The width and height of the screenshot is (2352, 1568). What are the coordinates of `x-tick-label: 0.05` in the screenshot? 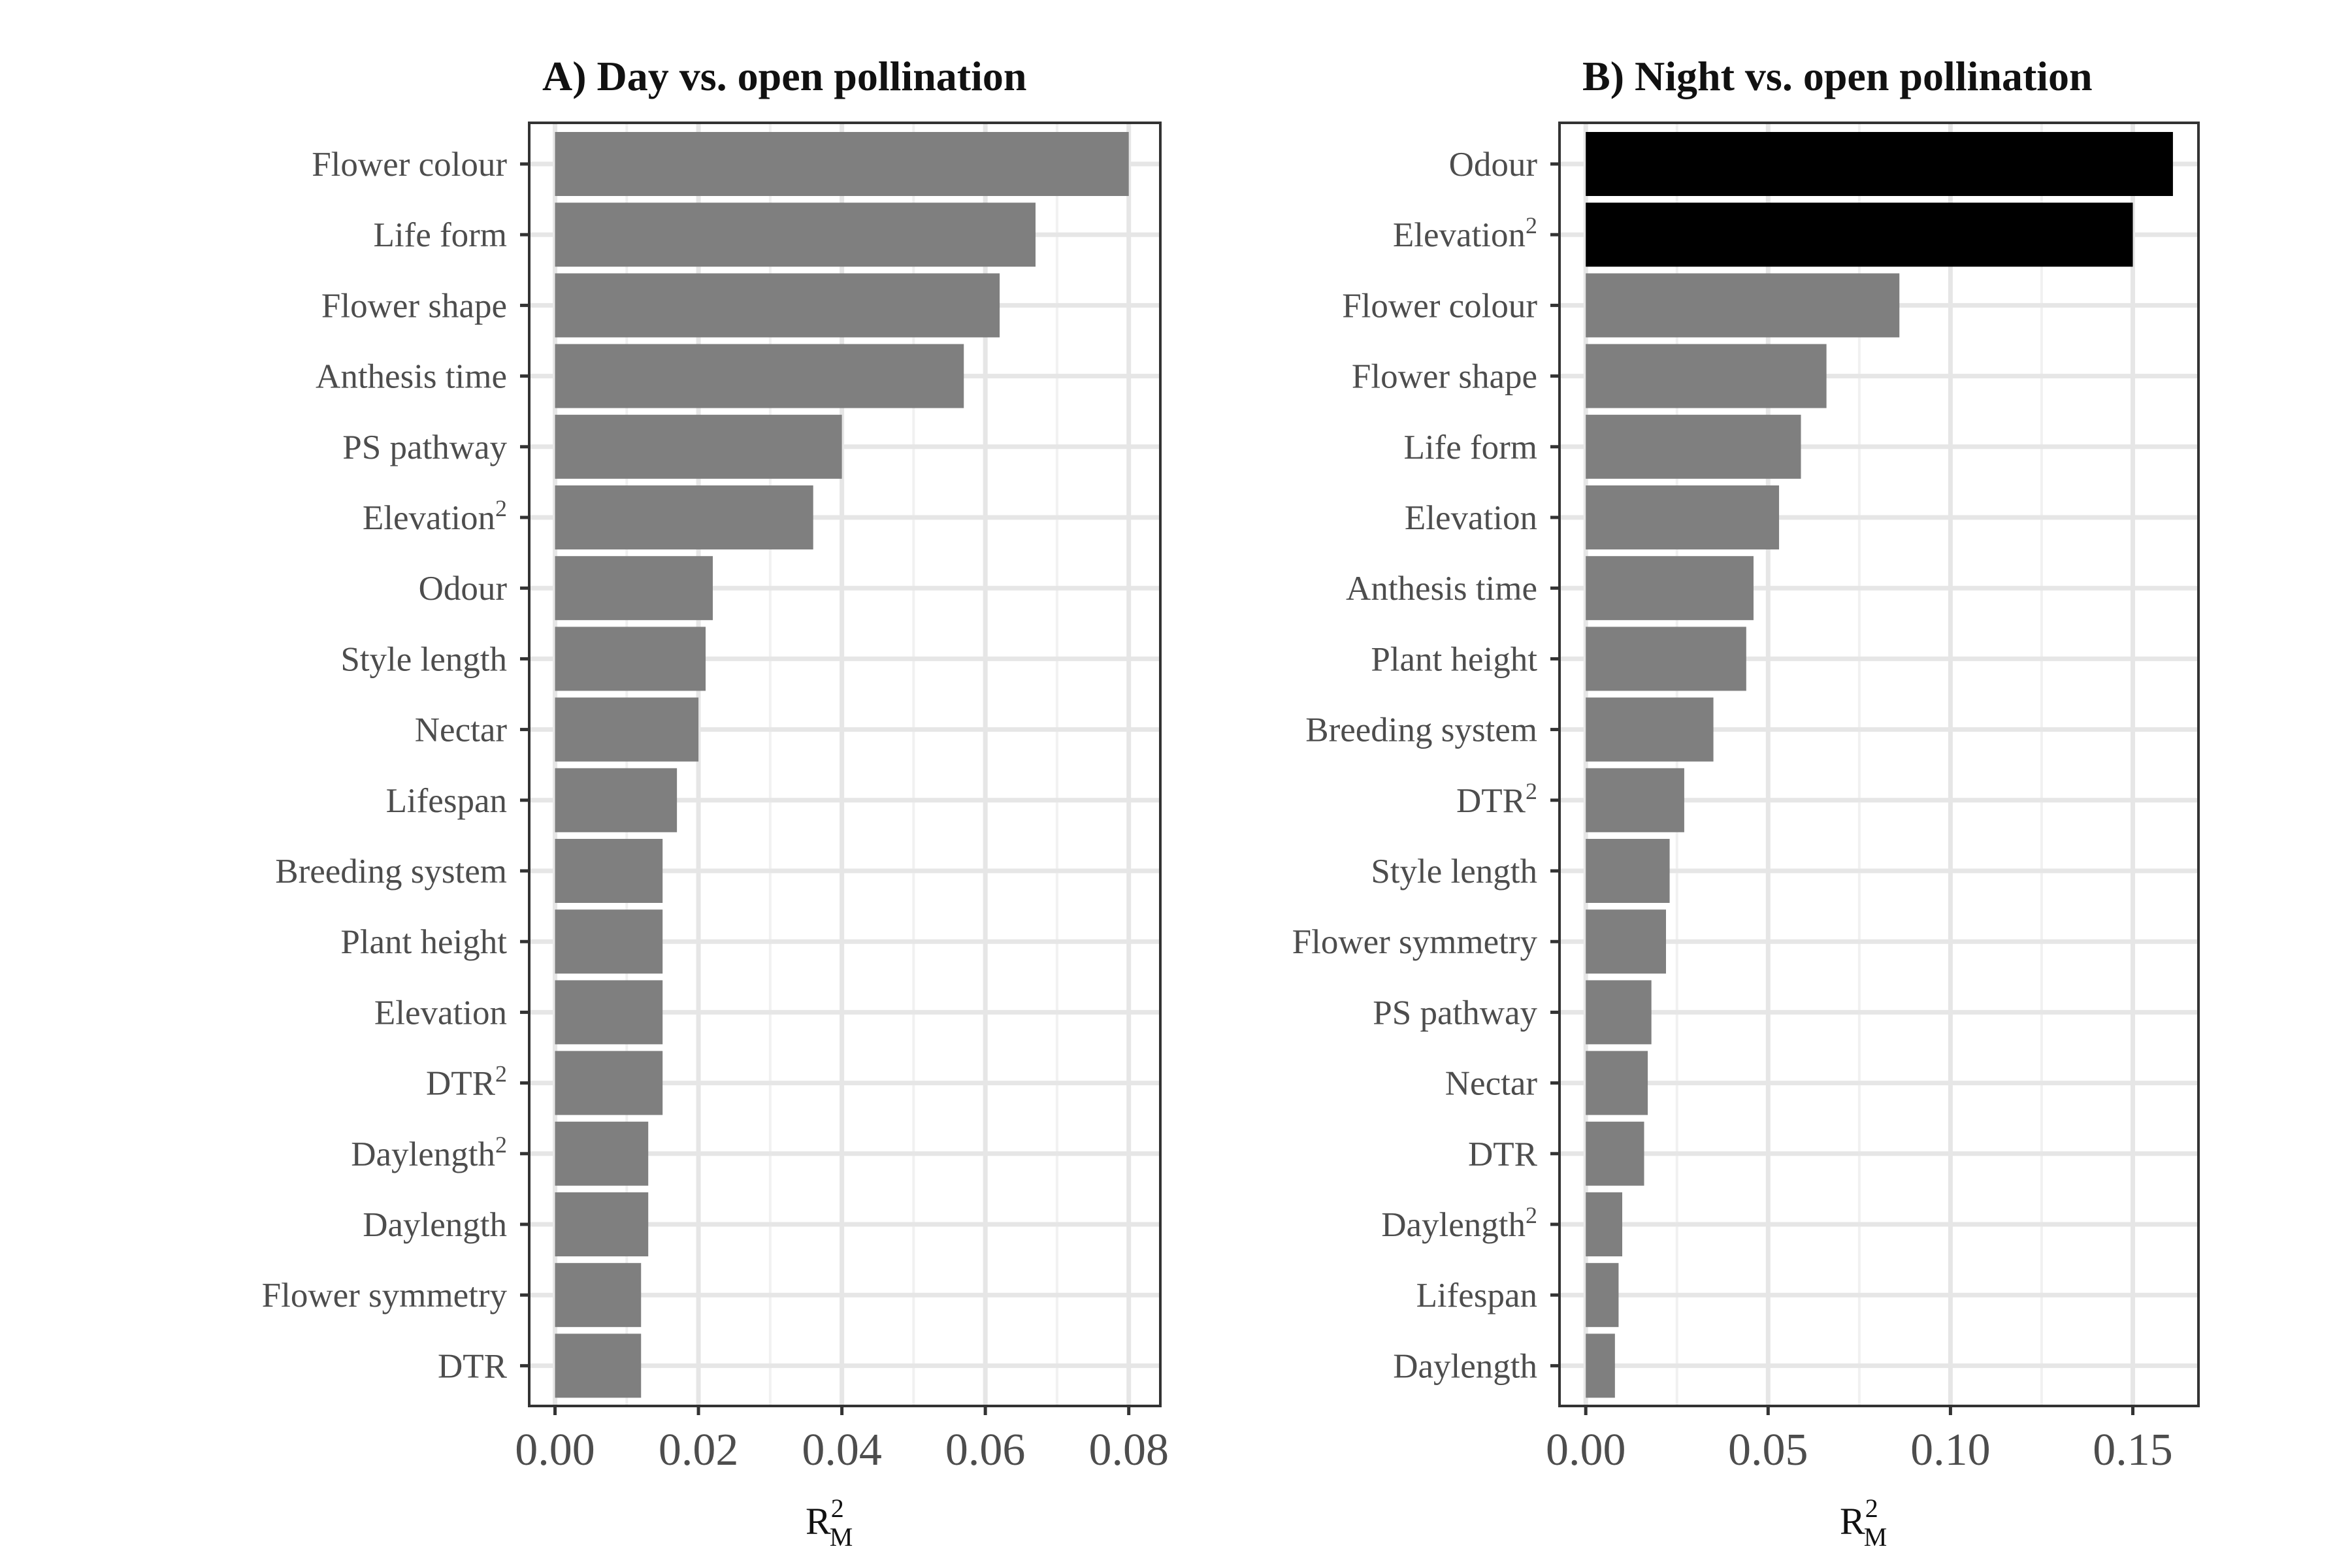 It's located at (1768, 1450).